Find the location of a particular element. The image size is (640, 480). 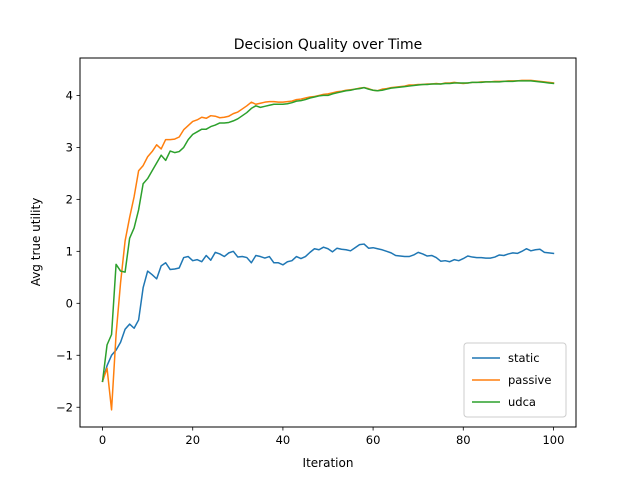

x-axis: 0 20 40 60 80 100 is located at coordinates (331, 437).